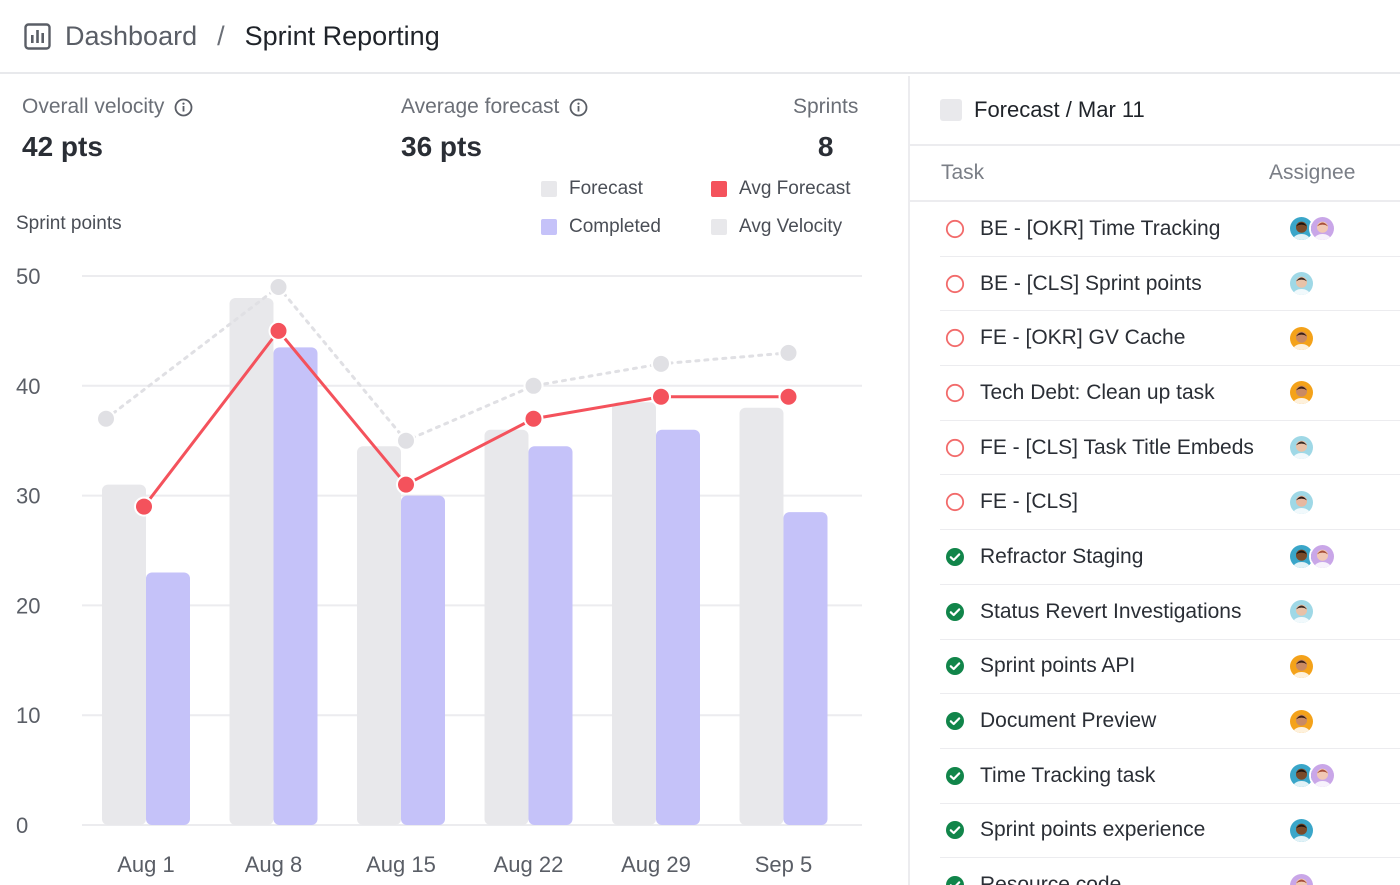  I want to click on panel-title: Forecast / Mar 11, so click(1059, 109).